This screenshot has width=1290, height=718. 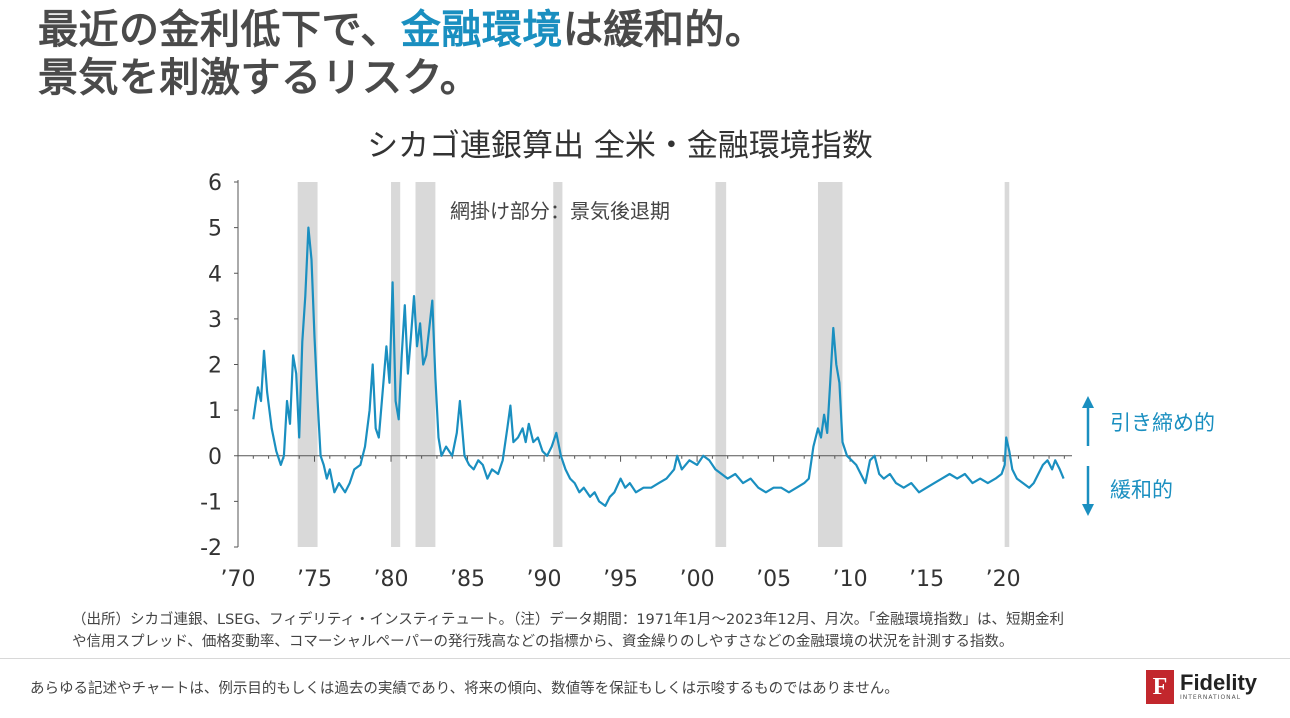 I want to click on logo-mark-icon: F, so click(x=1160, y=687).